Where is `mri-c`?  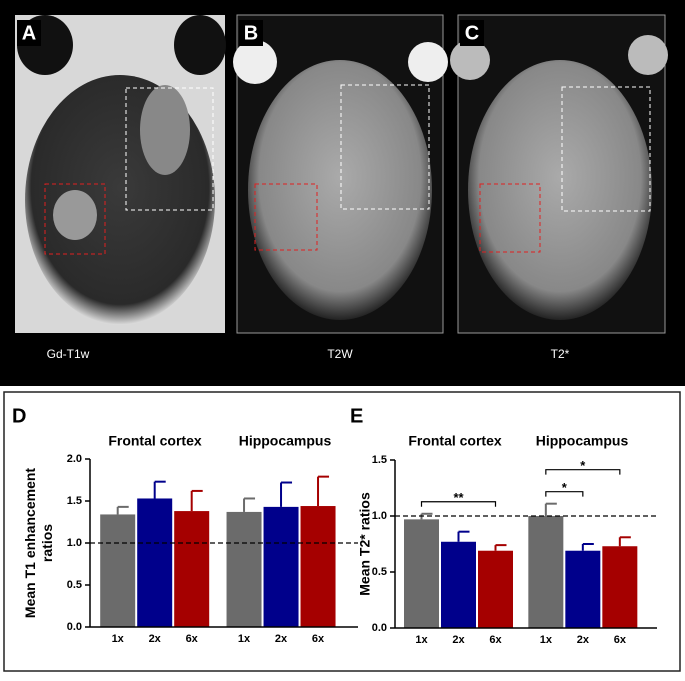
mri-c is located at coordinates (559, 174).